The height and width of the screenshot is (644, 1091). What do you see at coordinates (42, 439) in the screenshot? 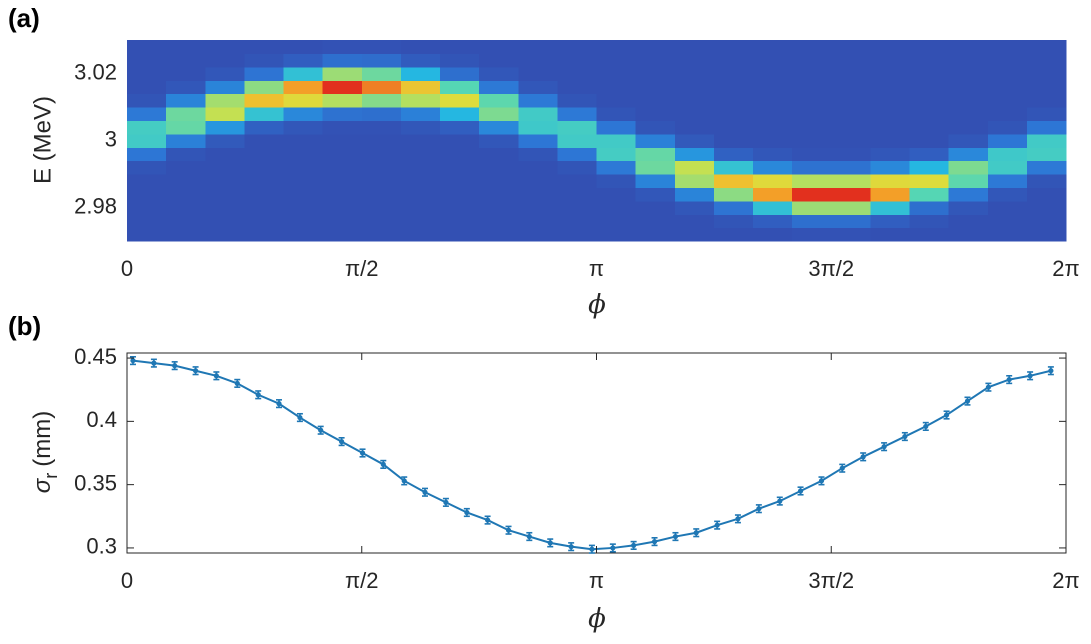
I see `y-axis-unit: (mm)` at bounding box center [42, 439].